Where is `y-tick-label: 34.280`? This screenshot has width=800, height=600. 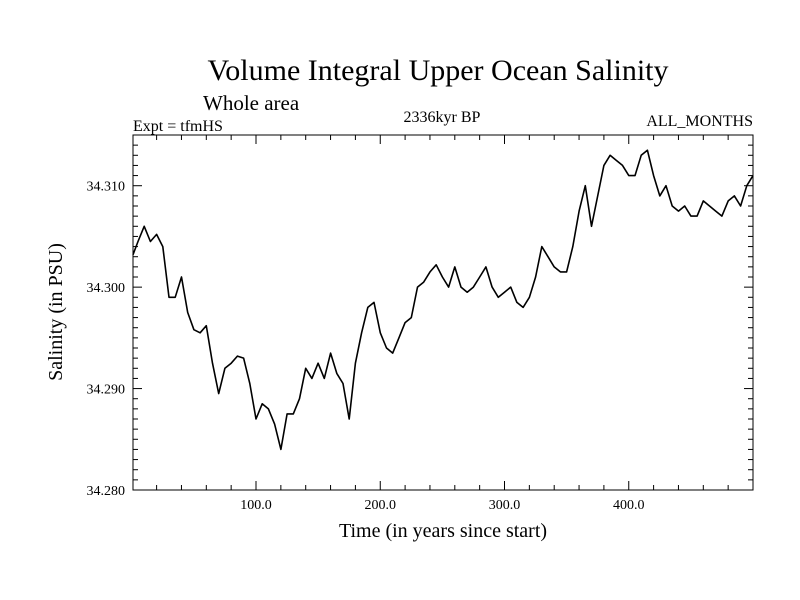 y-tick-label: 34.280 is located at coordinates (106, 491).